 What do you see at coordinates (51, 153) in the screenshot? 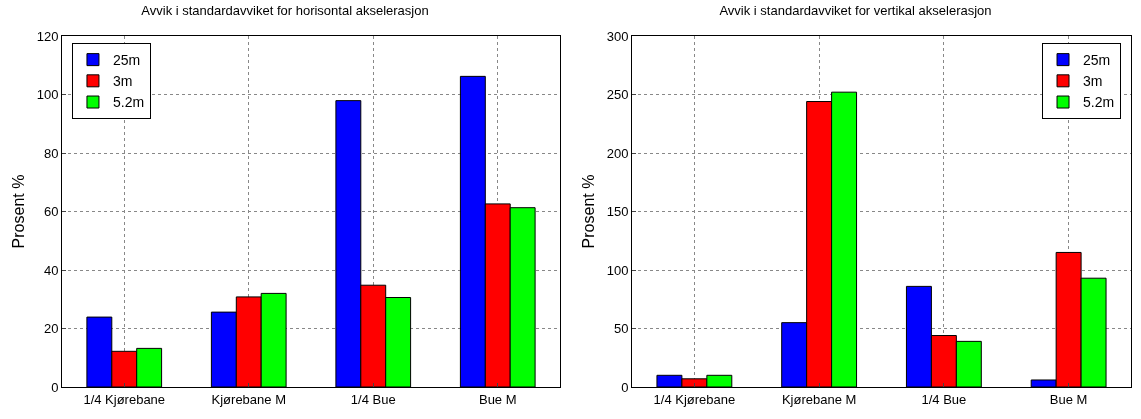
I see `y-tick-label: 80` at bounding box center [51, 153].